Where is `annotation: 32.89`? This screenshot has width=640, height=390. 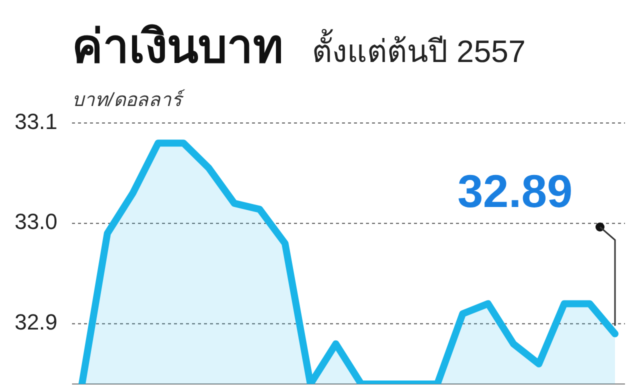
annotation: 32.89 is located at coordinates (515, 191).